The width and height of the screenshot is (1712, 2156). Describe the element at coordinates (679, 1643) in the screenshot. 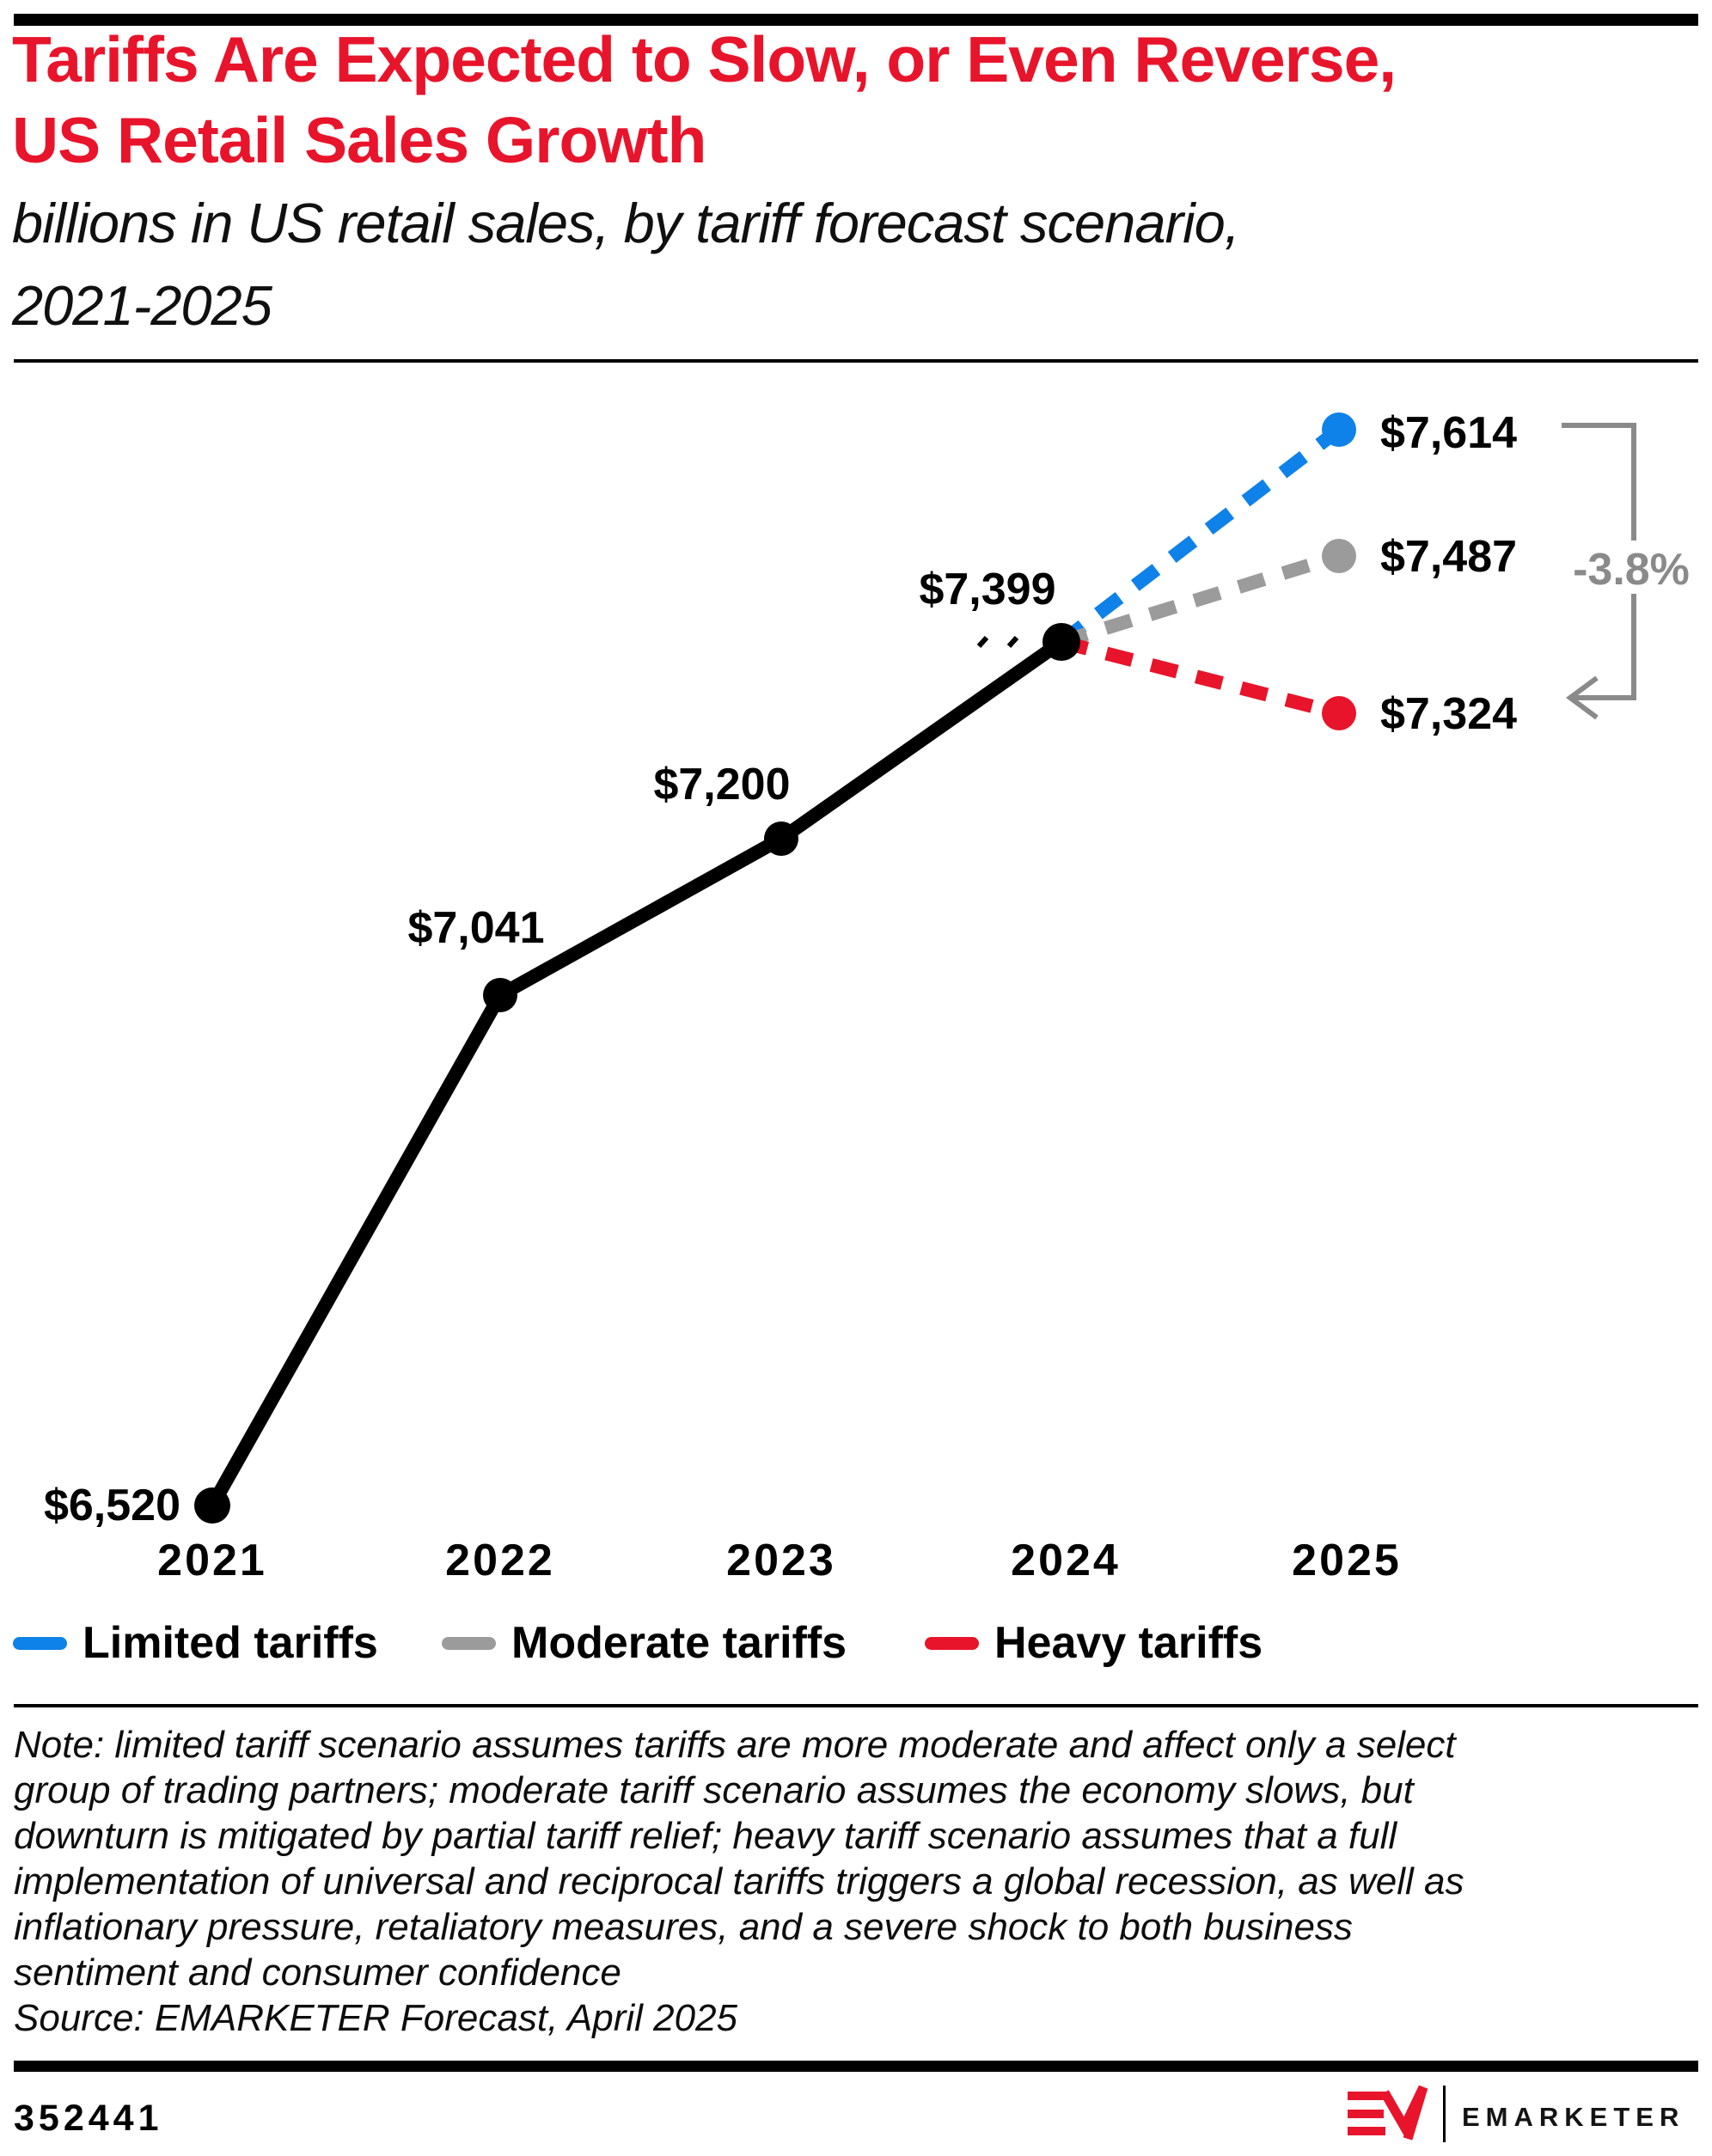

I see `legend-label: Moderate tariffs` at that location.